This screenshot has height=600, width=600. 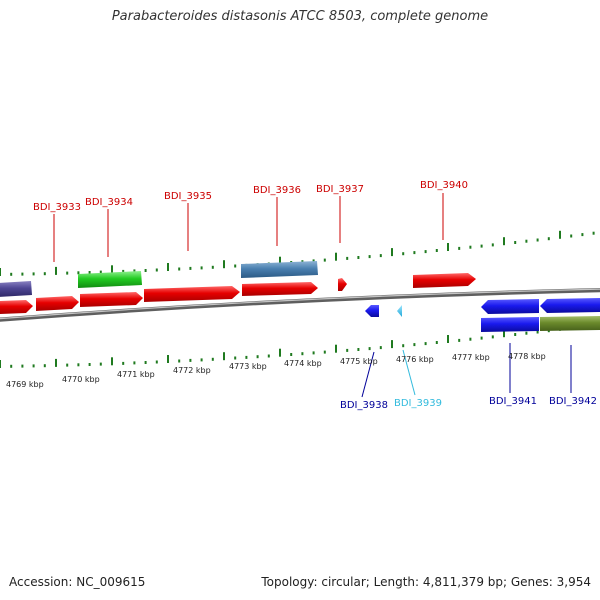 I want to click on ruler-label: 4772 kbp, so click(x=192, y=370).